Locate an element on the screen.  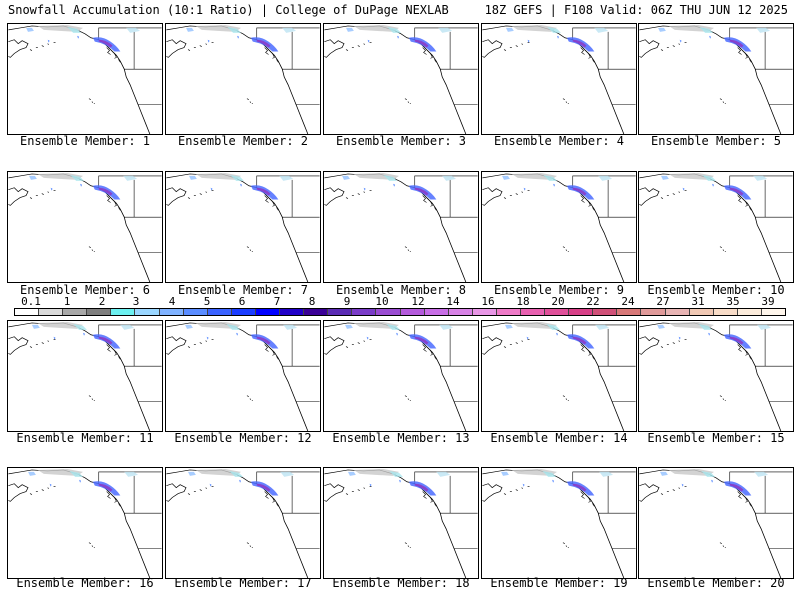
colorbar-label: 27 is located at coordinates (663, 301).